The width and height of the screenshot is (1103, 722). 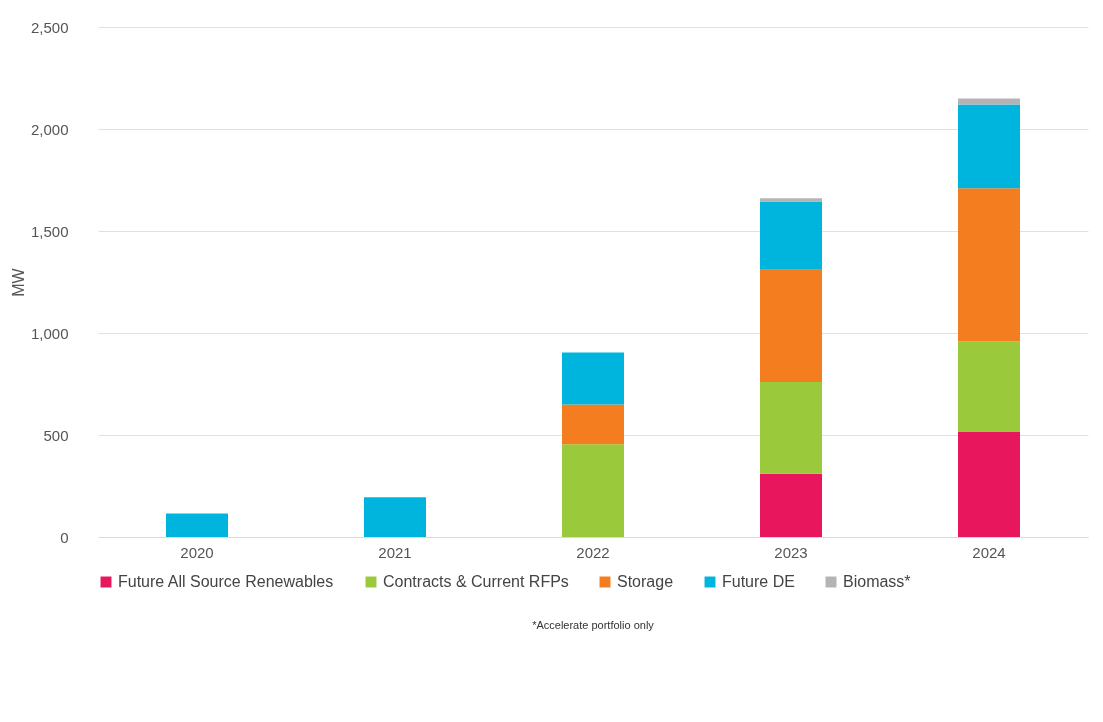 I want to click on y-tick-label: 2,000, so click(x=49, y=129).